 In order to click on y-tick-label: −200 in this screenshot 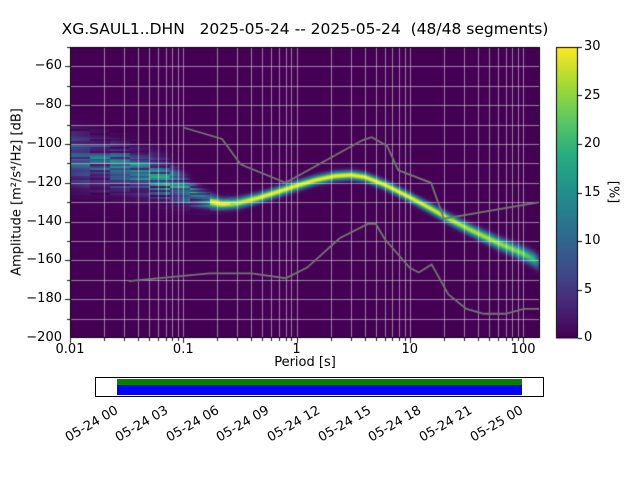, I will do `click(44, 337)`.